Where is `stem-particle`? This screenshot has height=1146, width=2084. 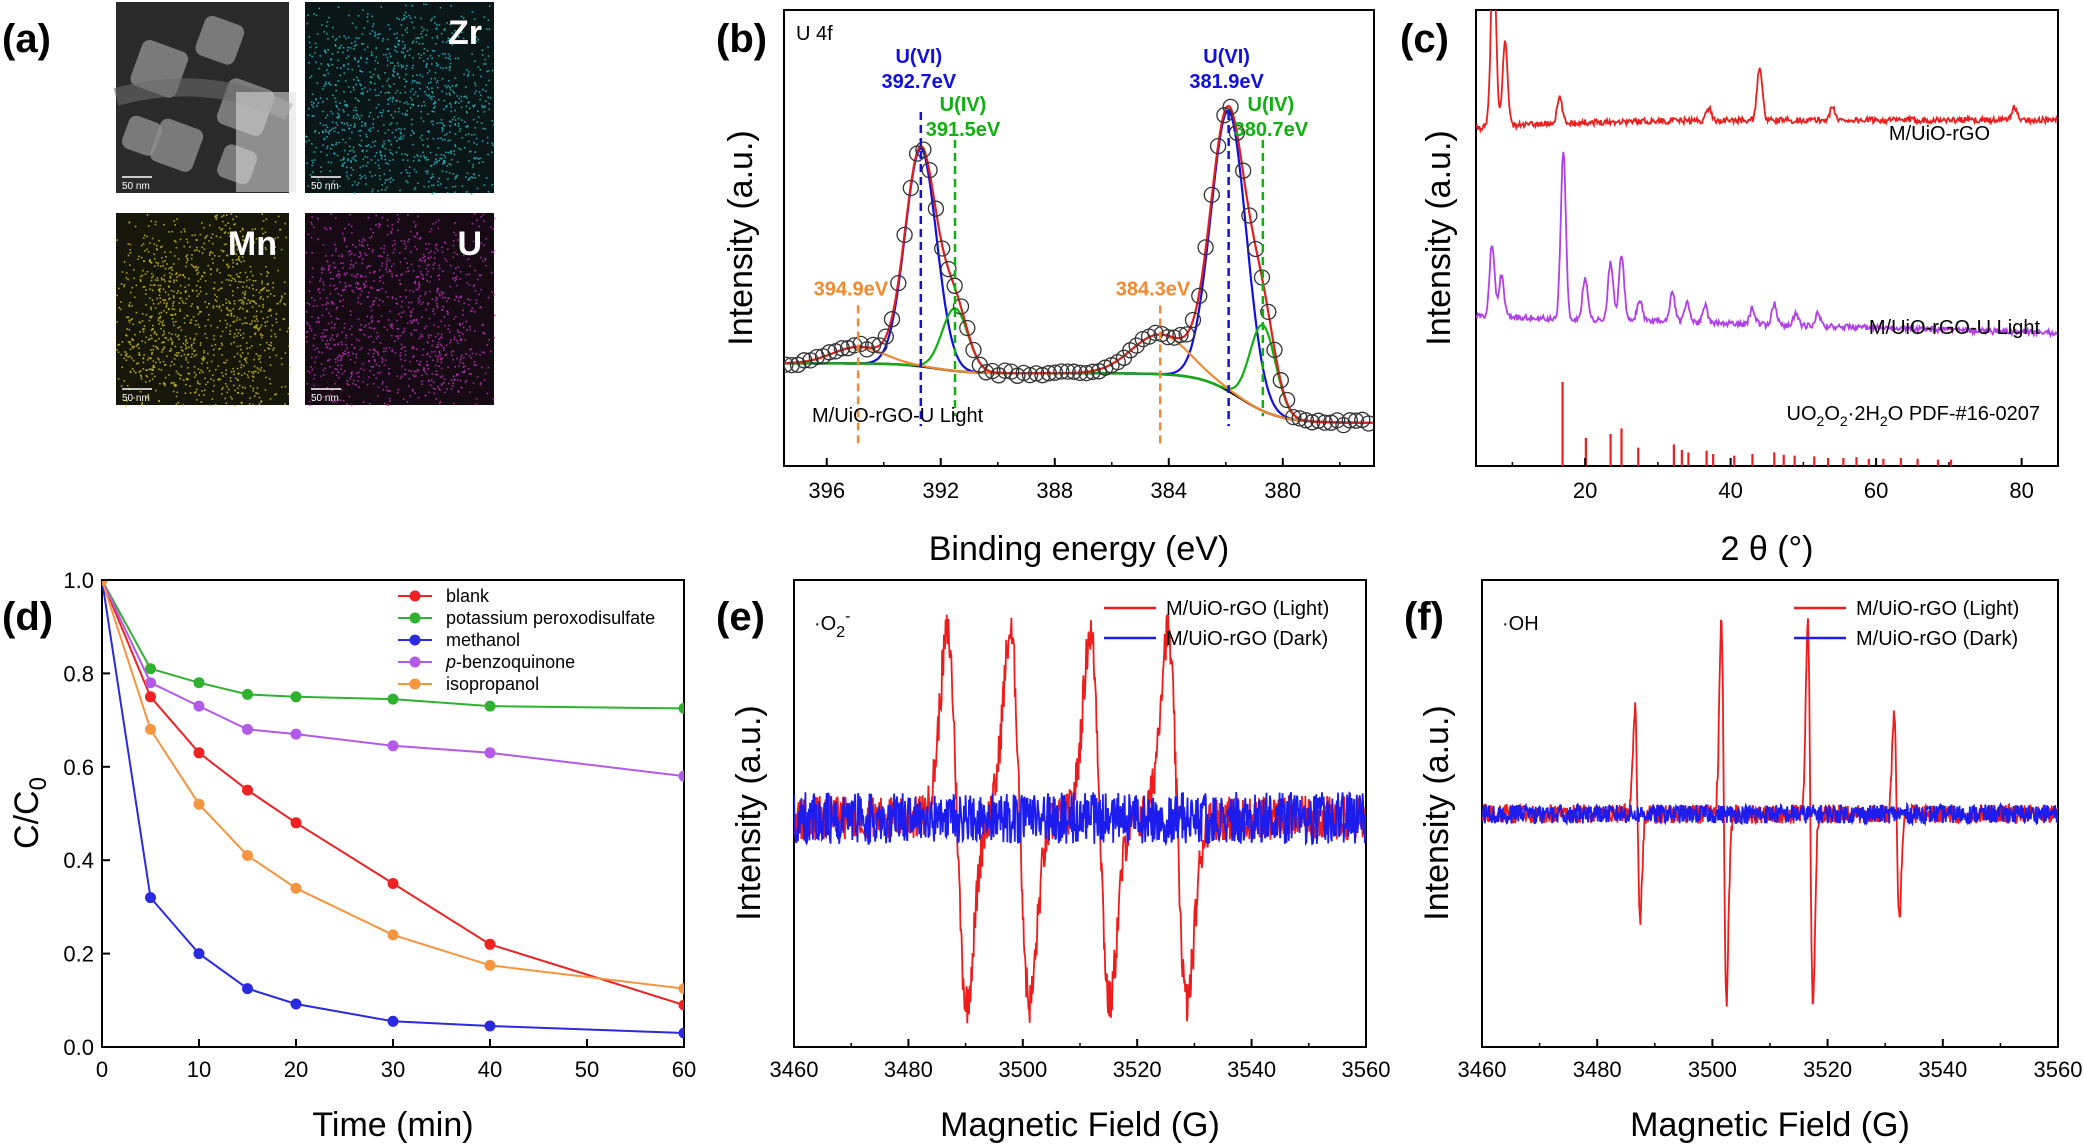 stem-particle is located at coordinates (142, 135).